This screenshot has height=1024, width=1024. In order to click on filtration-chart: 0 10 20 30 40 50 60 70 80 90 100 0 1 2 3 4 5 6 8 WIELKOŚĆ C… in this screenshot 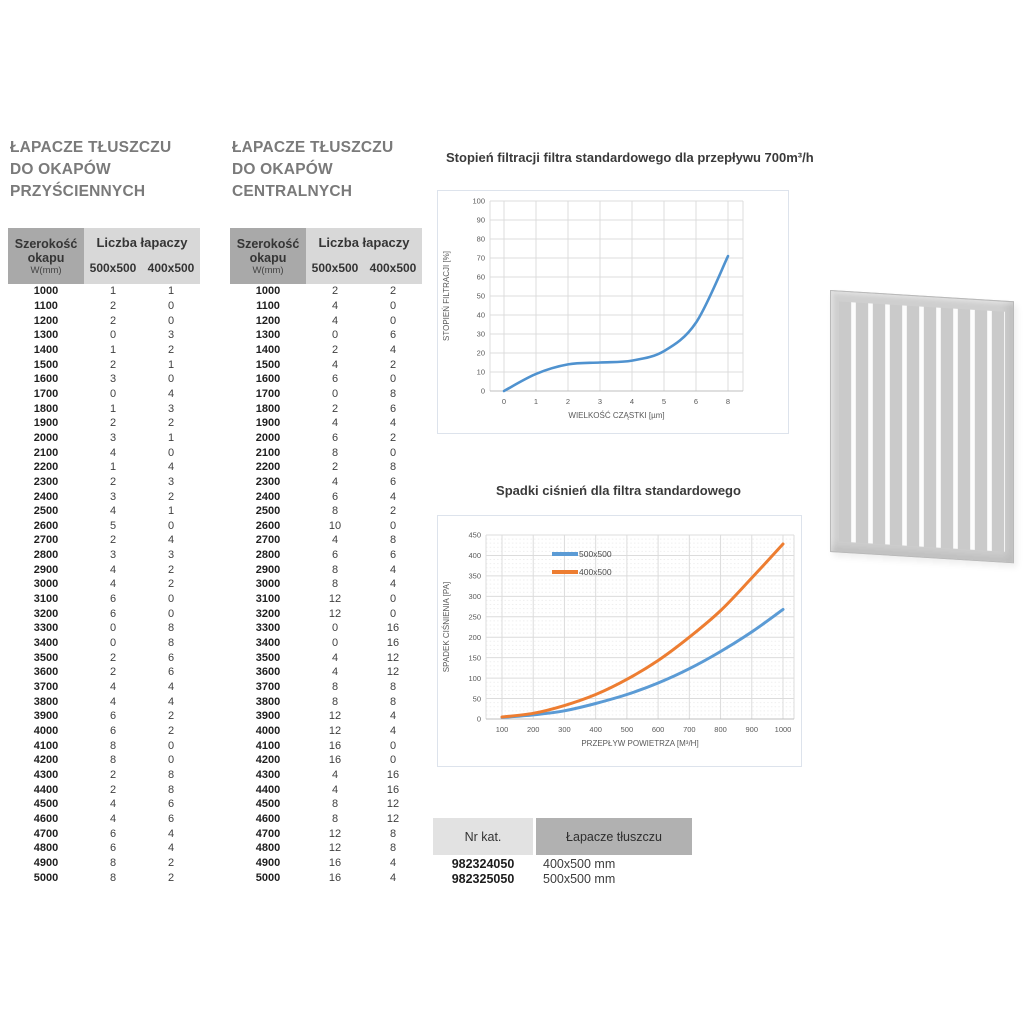, I will do `click(613, 312)`.